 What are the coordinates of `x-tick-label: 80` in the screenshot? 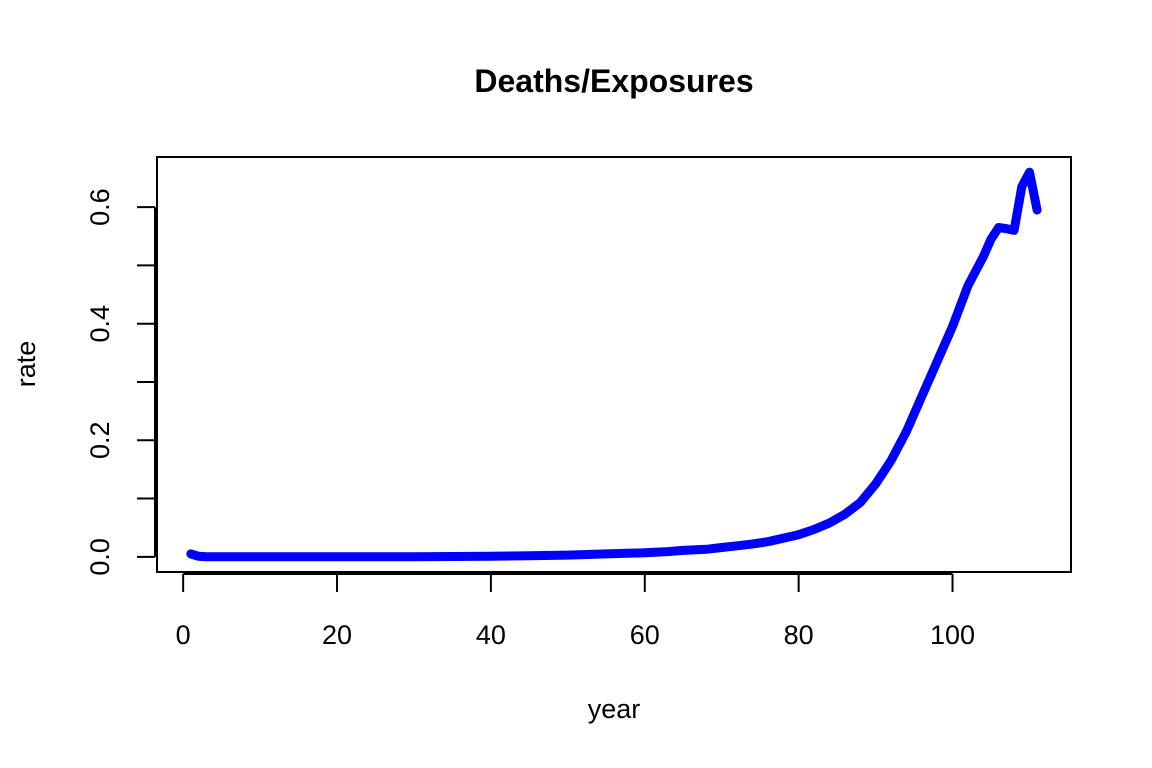 It's located at (799, 635).